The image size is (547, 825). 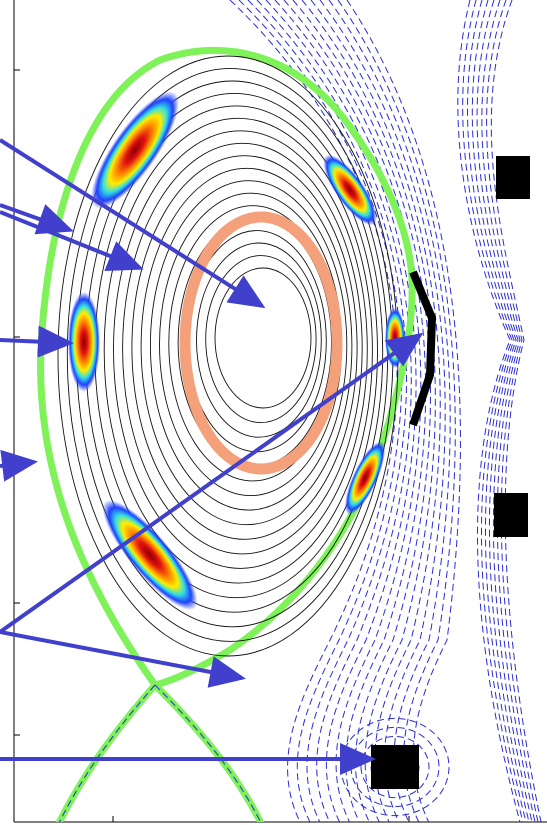 I want to click on separatrix-dash-leg-left, so click(x=107, y=753).